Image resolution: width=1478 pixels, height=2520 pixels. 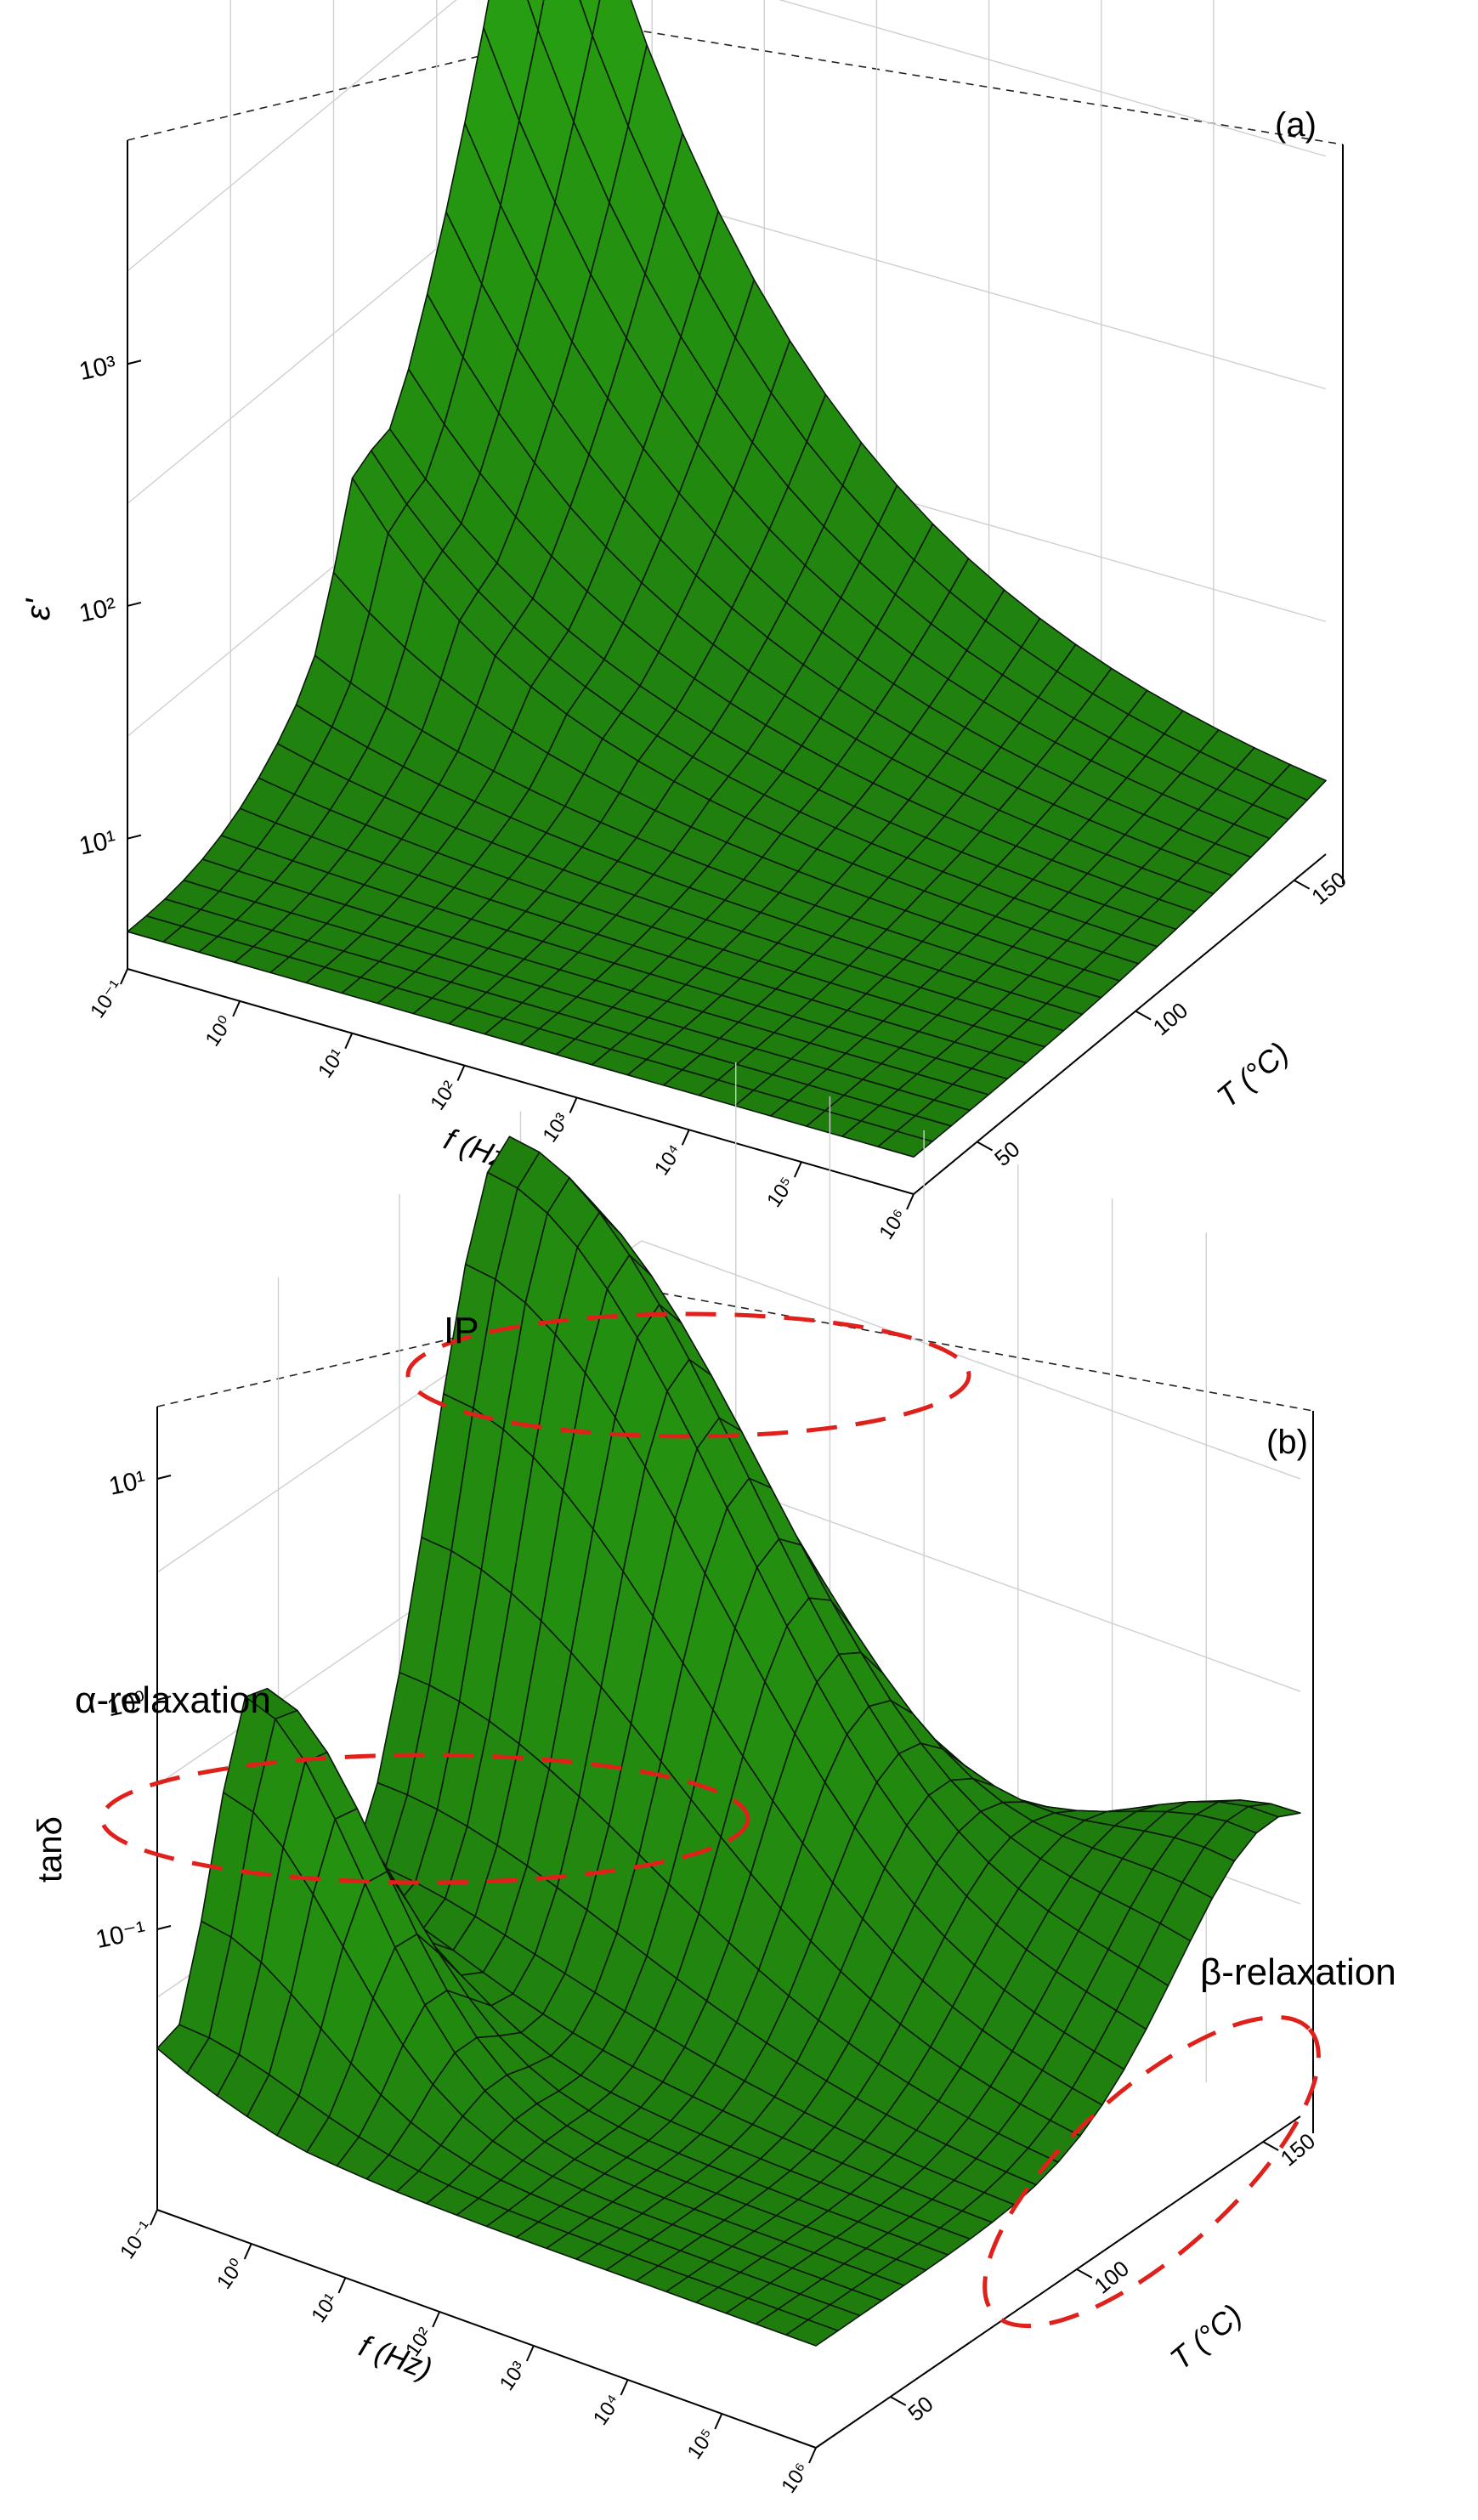 I want to click on z-tick-label: 10², so click(x=97, y=610).